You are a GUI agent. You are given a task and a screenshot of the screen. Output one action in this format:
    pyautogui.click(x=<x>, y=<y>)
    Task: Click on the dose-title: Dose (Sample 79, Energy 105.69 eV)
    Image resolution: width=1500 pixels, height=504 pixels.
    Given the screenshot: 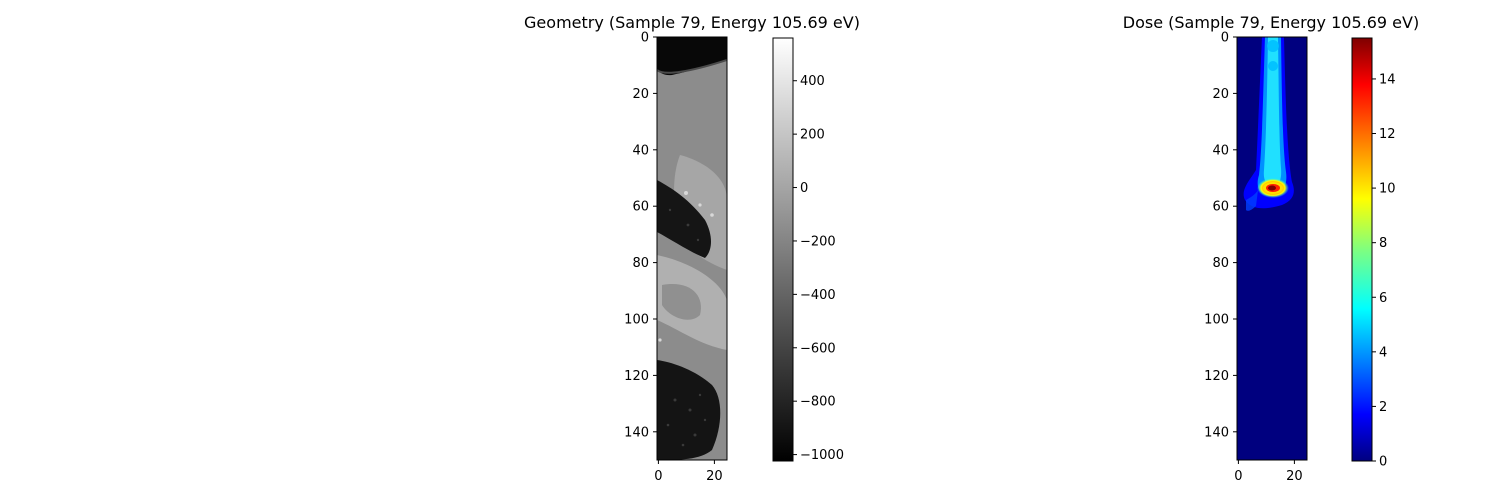 What is the action you would take?
    pyautogui.click(x=1271, y=22)
    